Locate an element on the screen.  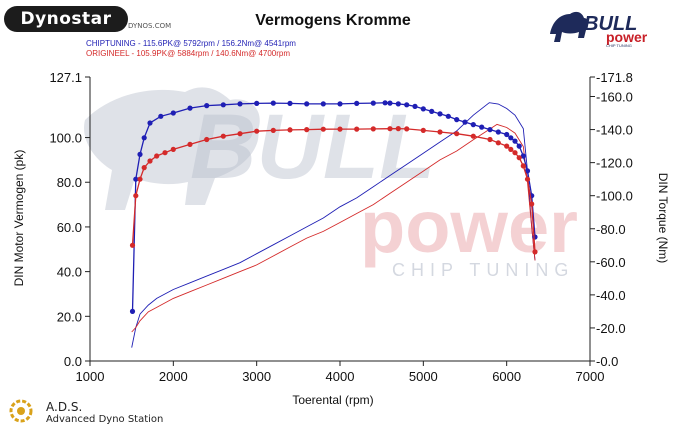
y-left-tick-label: 40.0 is located at coordinates (69, 272).